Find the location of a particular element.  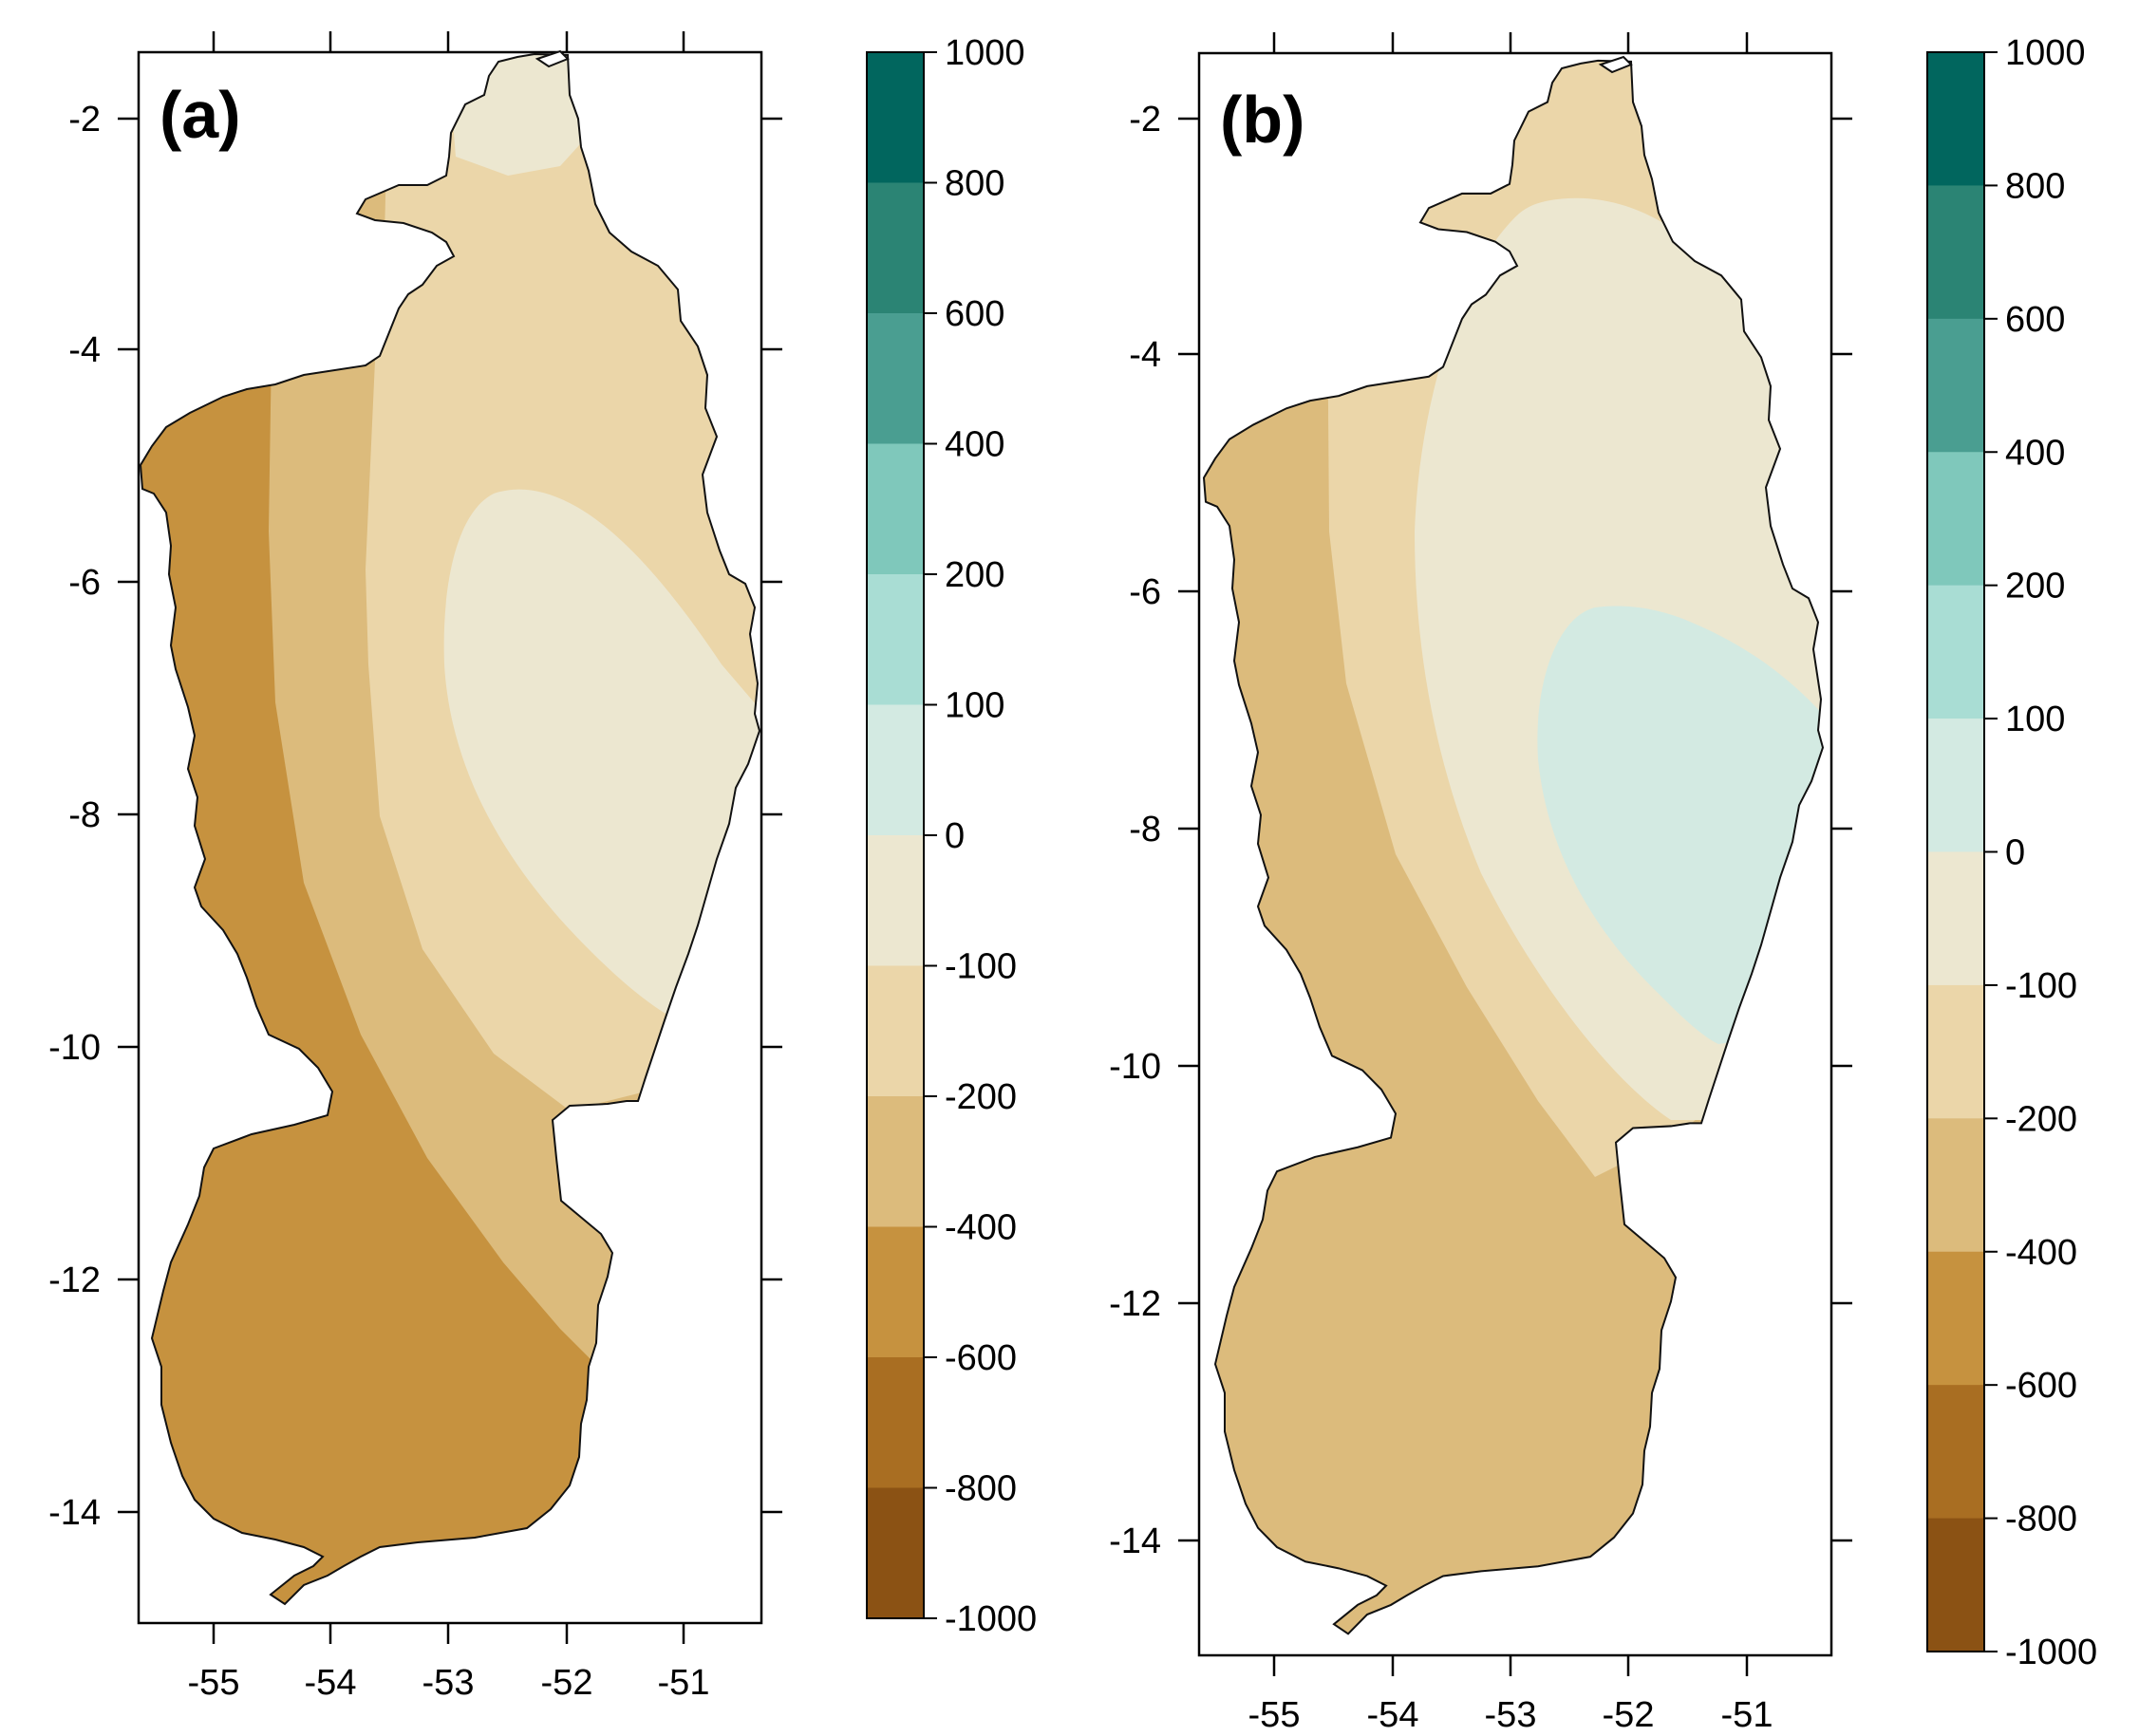

x-tick-label-b-4: -51 is located at coordinates (1747, 1715).